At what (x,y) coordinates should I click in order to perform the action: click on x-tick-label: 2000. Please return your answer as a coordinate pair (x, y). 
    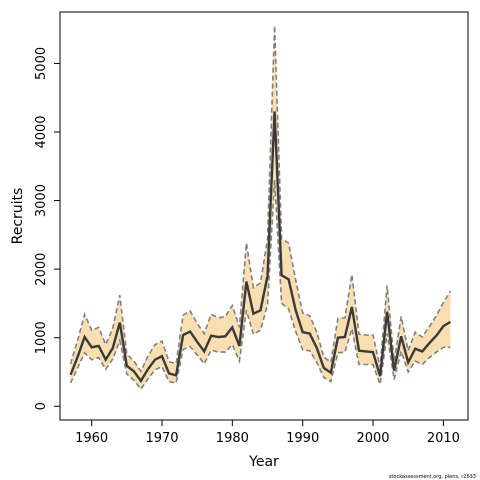
    Looking at the image, I should click on (372, 438).